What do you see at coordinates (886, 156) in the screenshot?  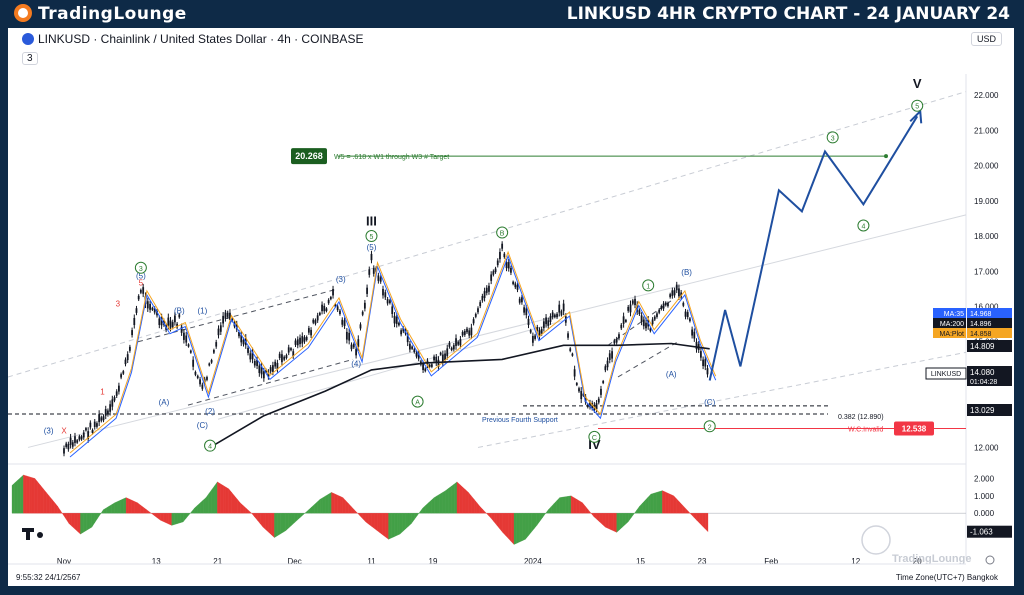 I see `target-end-dot` at bounding box center [886, 156].